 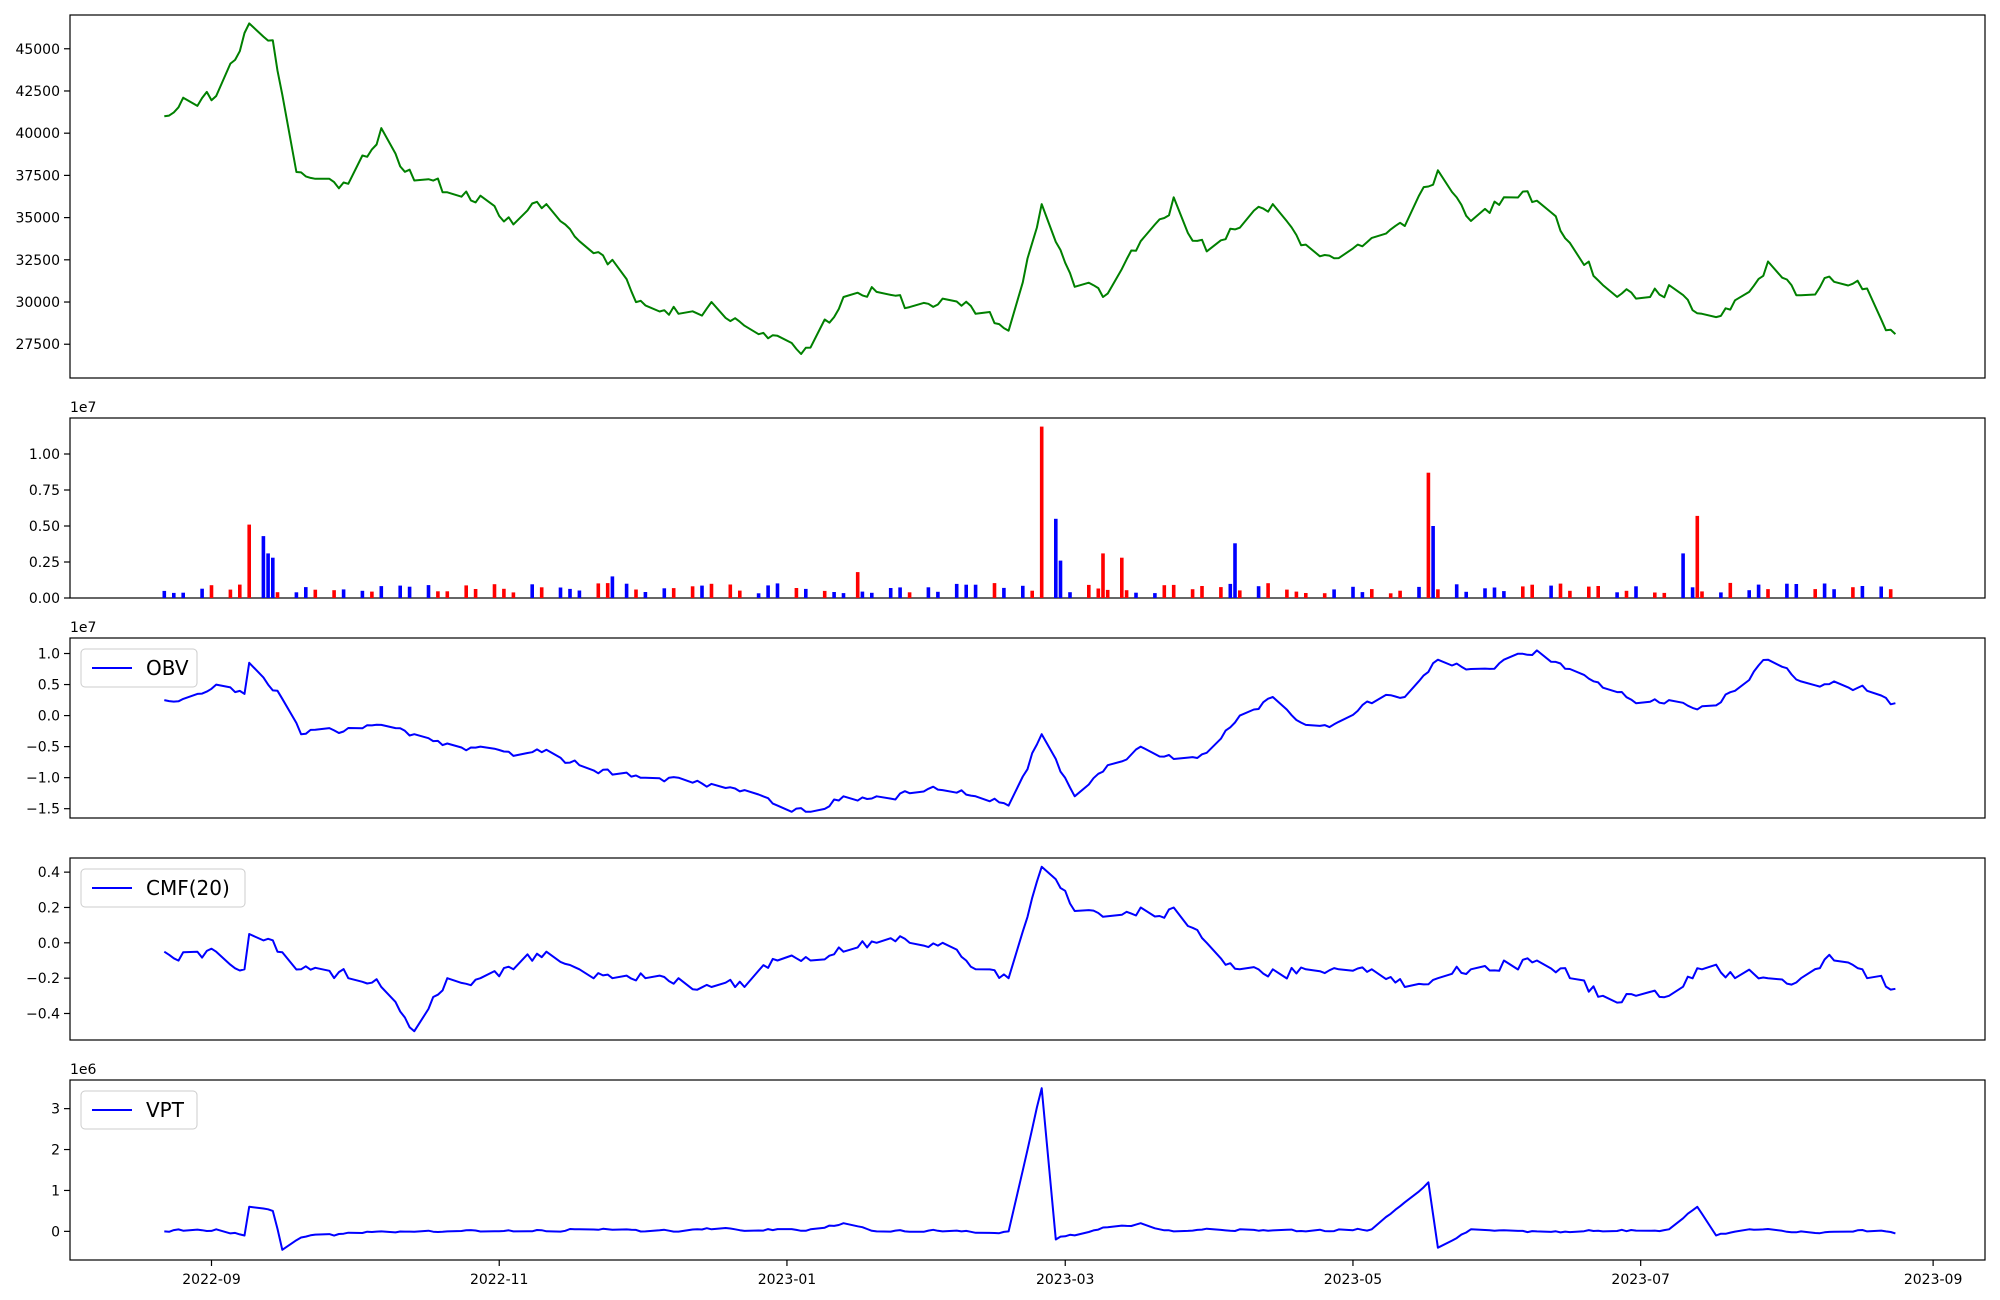 What do you see at coordinates (55, 1110) in the screenshot?
I see `vpt-ytick-label: 3` at bounding box center [55, 1110].